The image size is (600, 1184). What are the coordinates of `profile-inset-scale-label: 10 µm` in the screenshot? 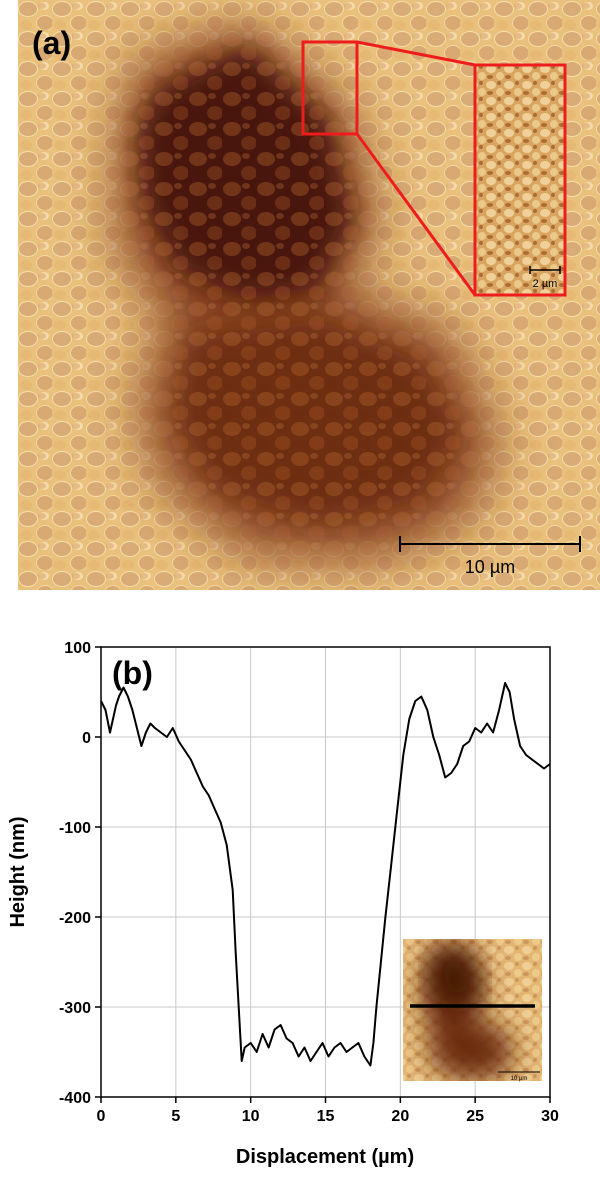 It's located at (519, 1079).